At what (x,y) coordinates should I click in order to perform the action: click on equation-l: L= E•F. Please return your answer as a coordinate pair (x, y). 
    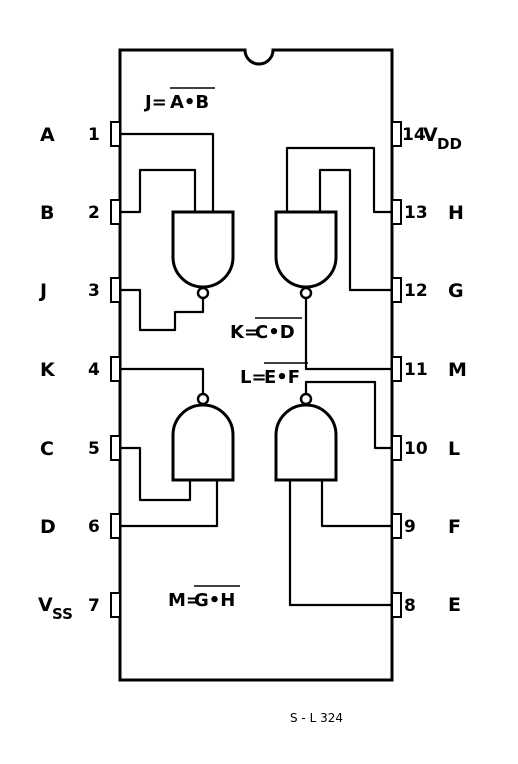
    Looking at the image, I should click on (274, 375).